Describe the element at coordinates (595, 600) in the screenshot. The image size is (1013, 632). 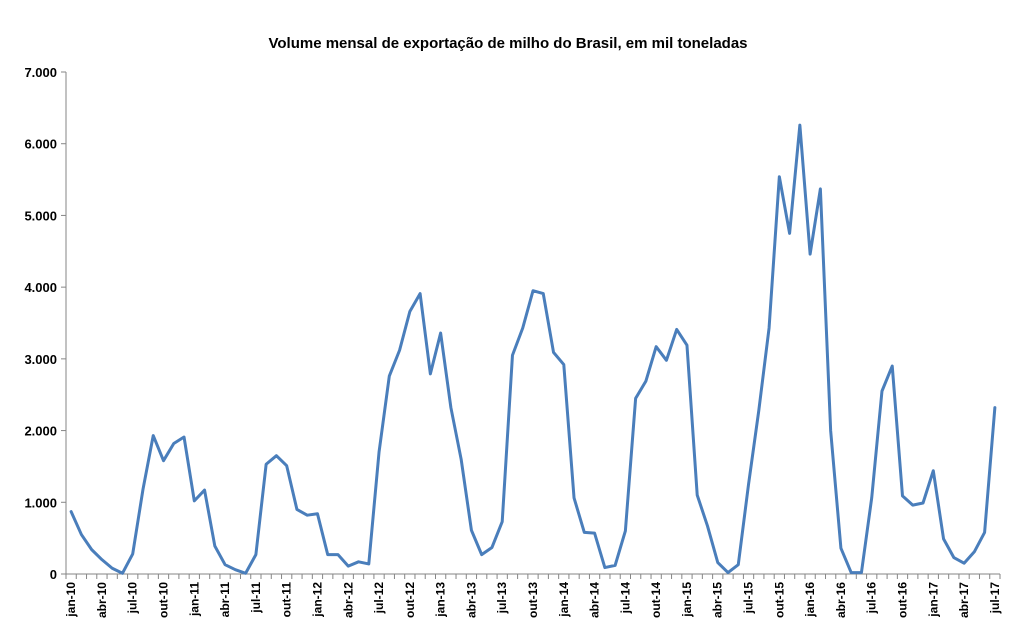
I see `x-tick-label: abr-14` at that location.